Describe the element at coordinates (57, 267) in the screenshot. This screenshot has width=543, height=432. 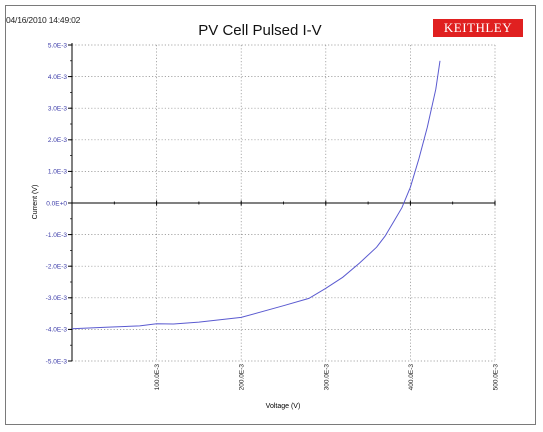
I see `y-tick-label: -2.0E-3` at that location.